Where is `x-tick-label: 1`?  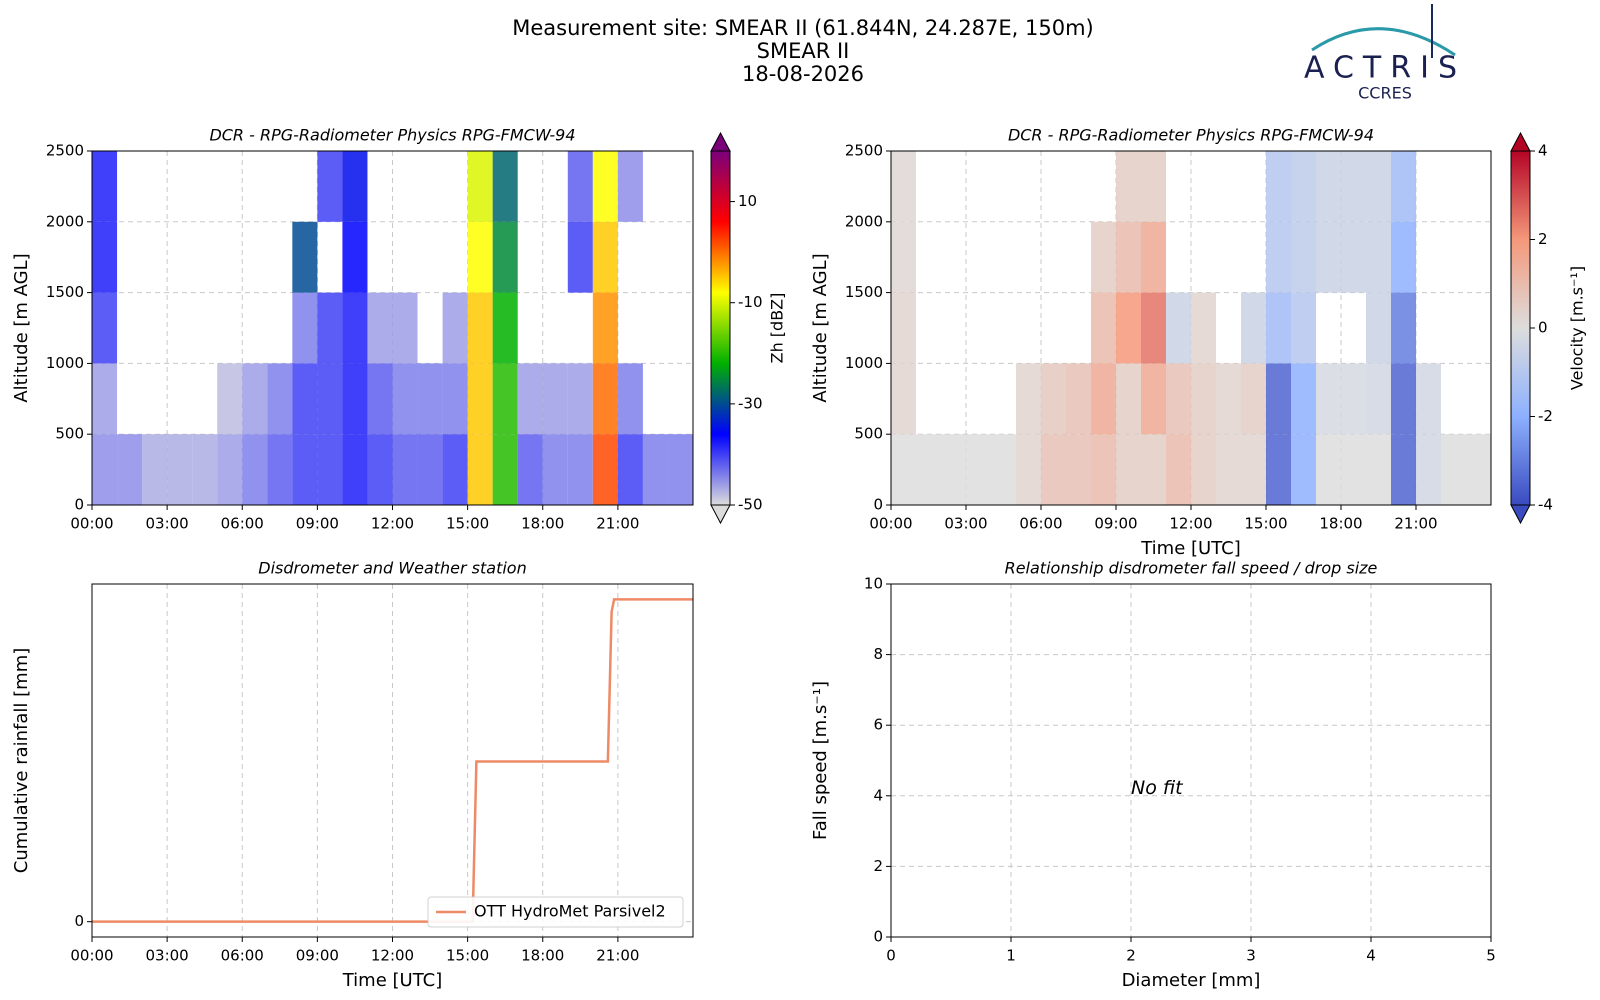 x-tick-label: 1 is located at coordinates (1011, 956).